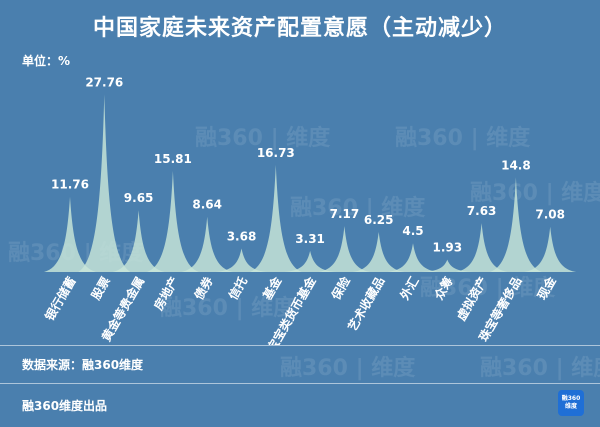 Image resolution: width=600 pixels, height=427 pixels. What do you see at coordinates (70, 185) in the screenshot?
I see `value-label: 11.76` at bounding box center [70, 185].